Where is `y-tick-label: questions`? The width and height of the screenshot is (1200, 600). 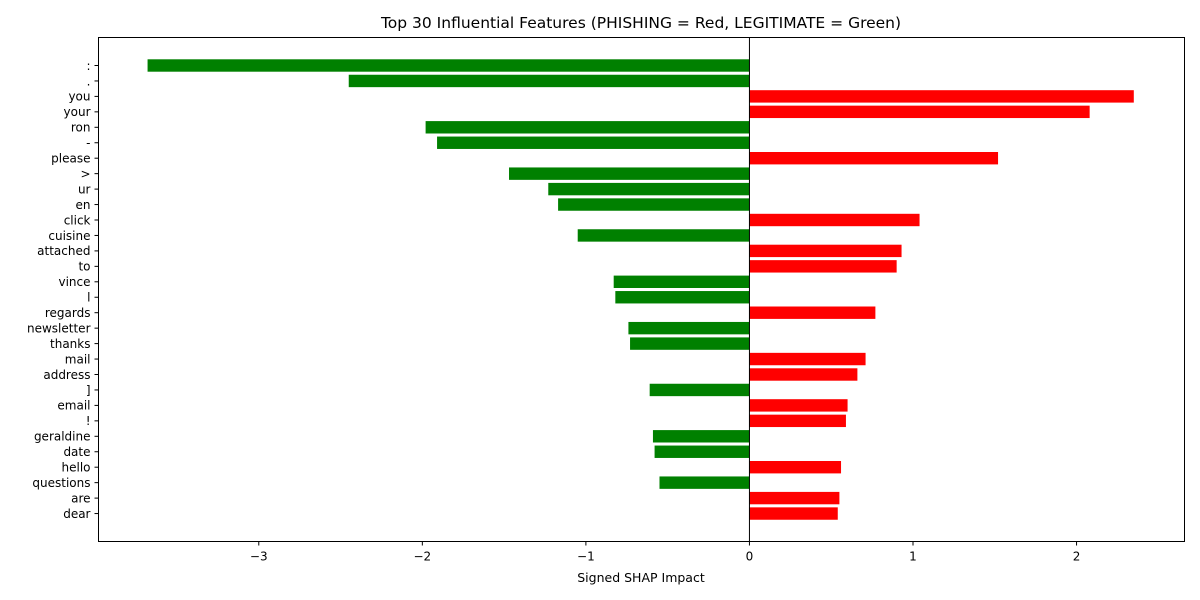 y-tick-label: questions is located at coordinates (61, 483).